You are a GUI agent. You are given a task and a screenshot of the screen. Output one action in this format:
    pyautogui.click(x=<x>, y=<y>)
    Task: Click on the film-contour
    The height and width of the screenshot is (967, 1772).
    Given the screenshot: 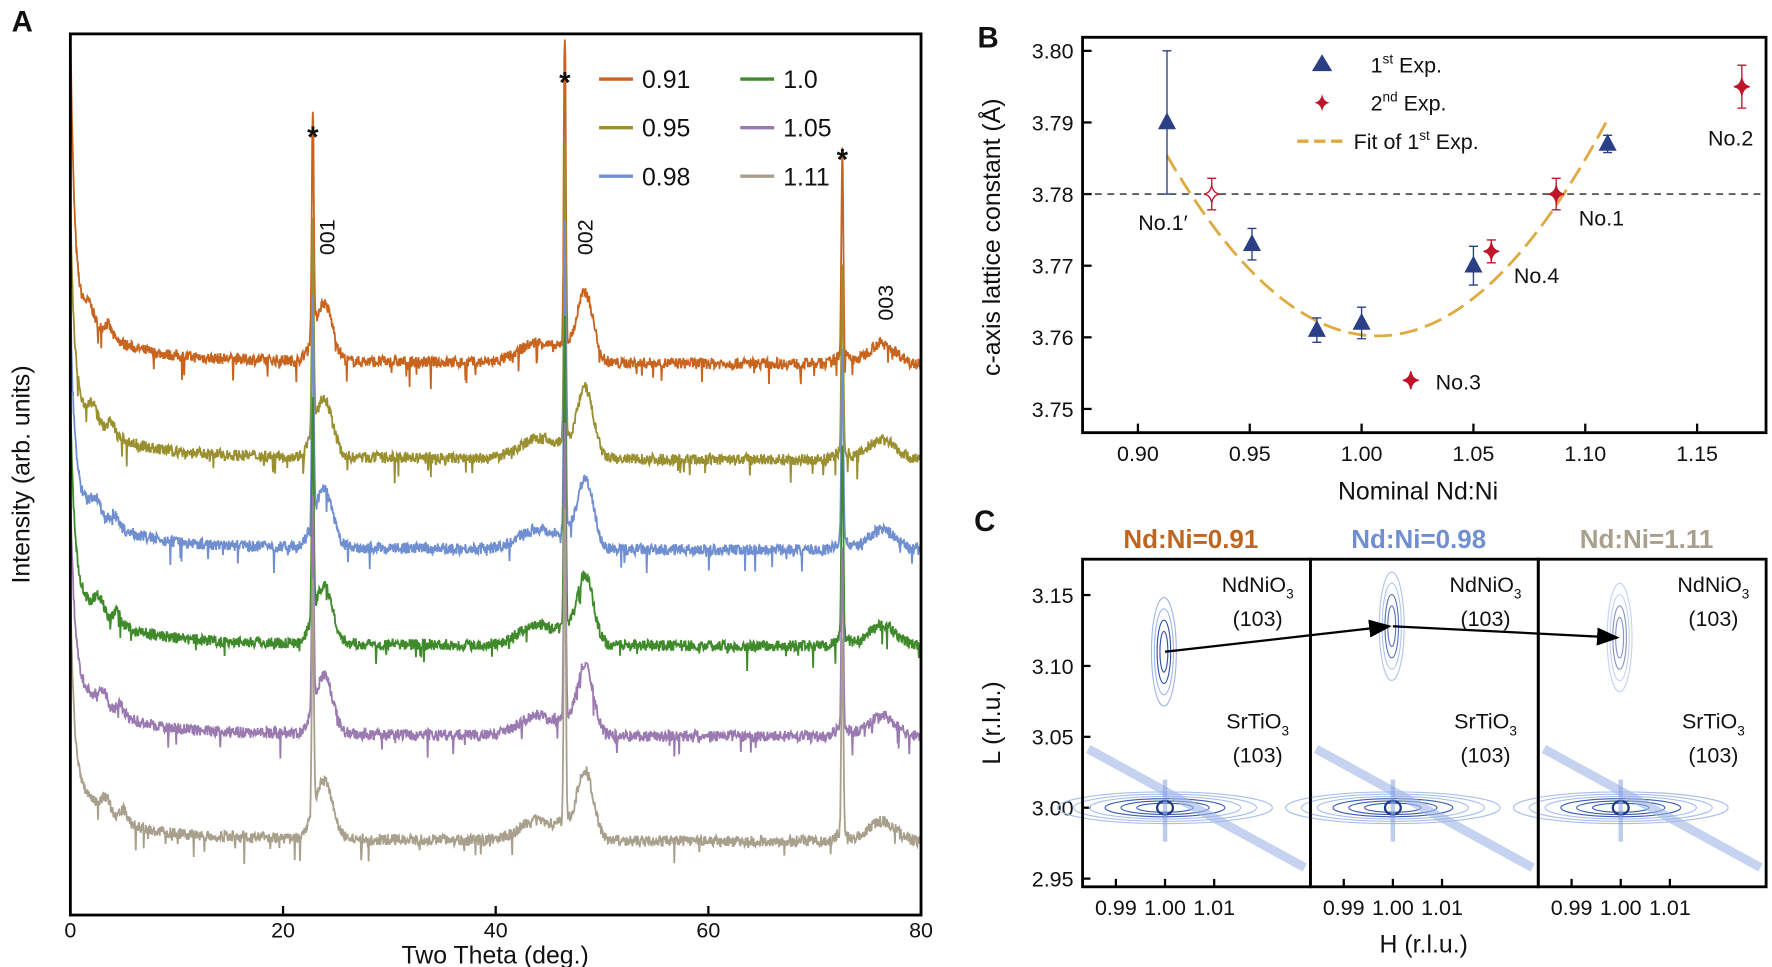 What is the action you would take?
    pyautogui.click(x=1163, y=651)
    